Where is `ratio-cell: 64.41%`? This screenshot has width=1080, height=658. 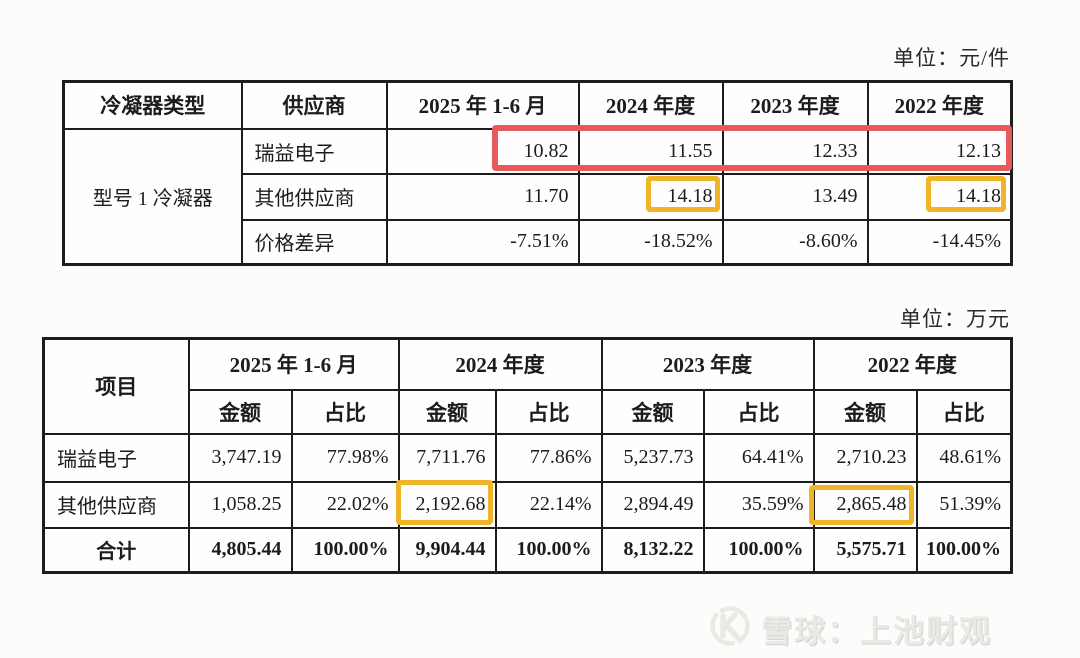 ratio-cell: 64.41% is located at coordinates (758, 457).